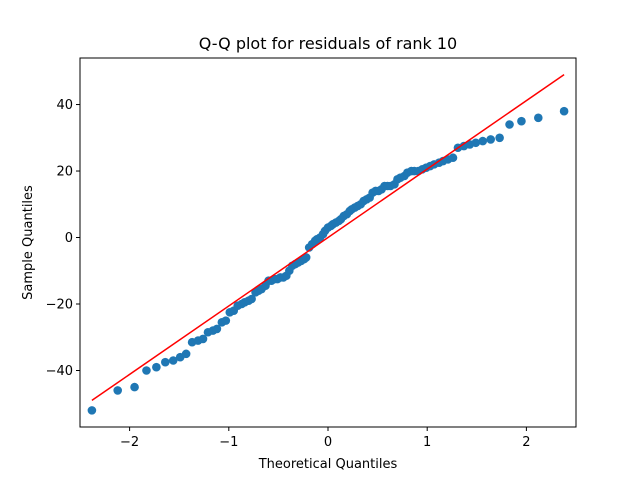  I want to click on x-tick-label: 2, so click(526, 442).